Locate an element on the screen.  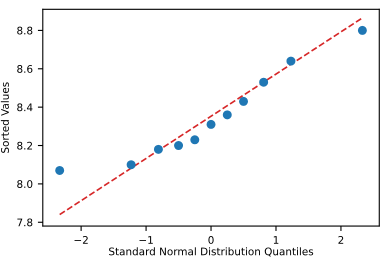
y-tick-label: 8.2 is located at coordinates (24, 146).